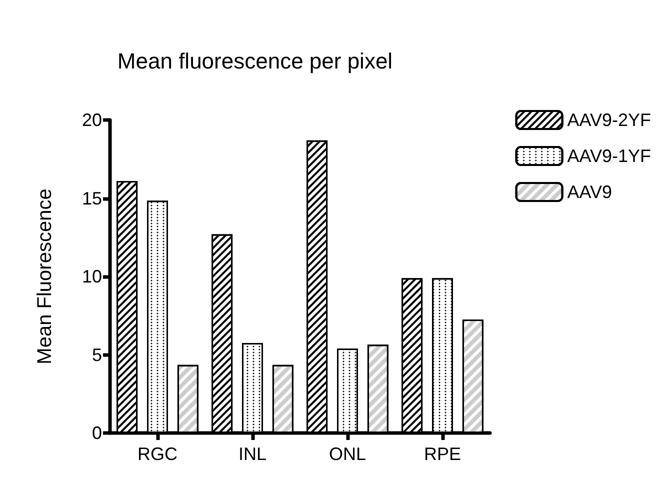 The height and width of the screenshot is (485, 666). Describe the element at coordinates (92, 120) in the screenshot. I see `y-tick-label: 20` at that location.